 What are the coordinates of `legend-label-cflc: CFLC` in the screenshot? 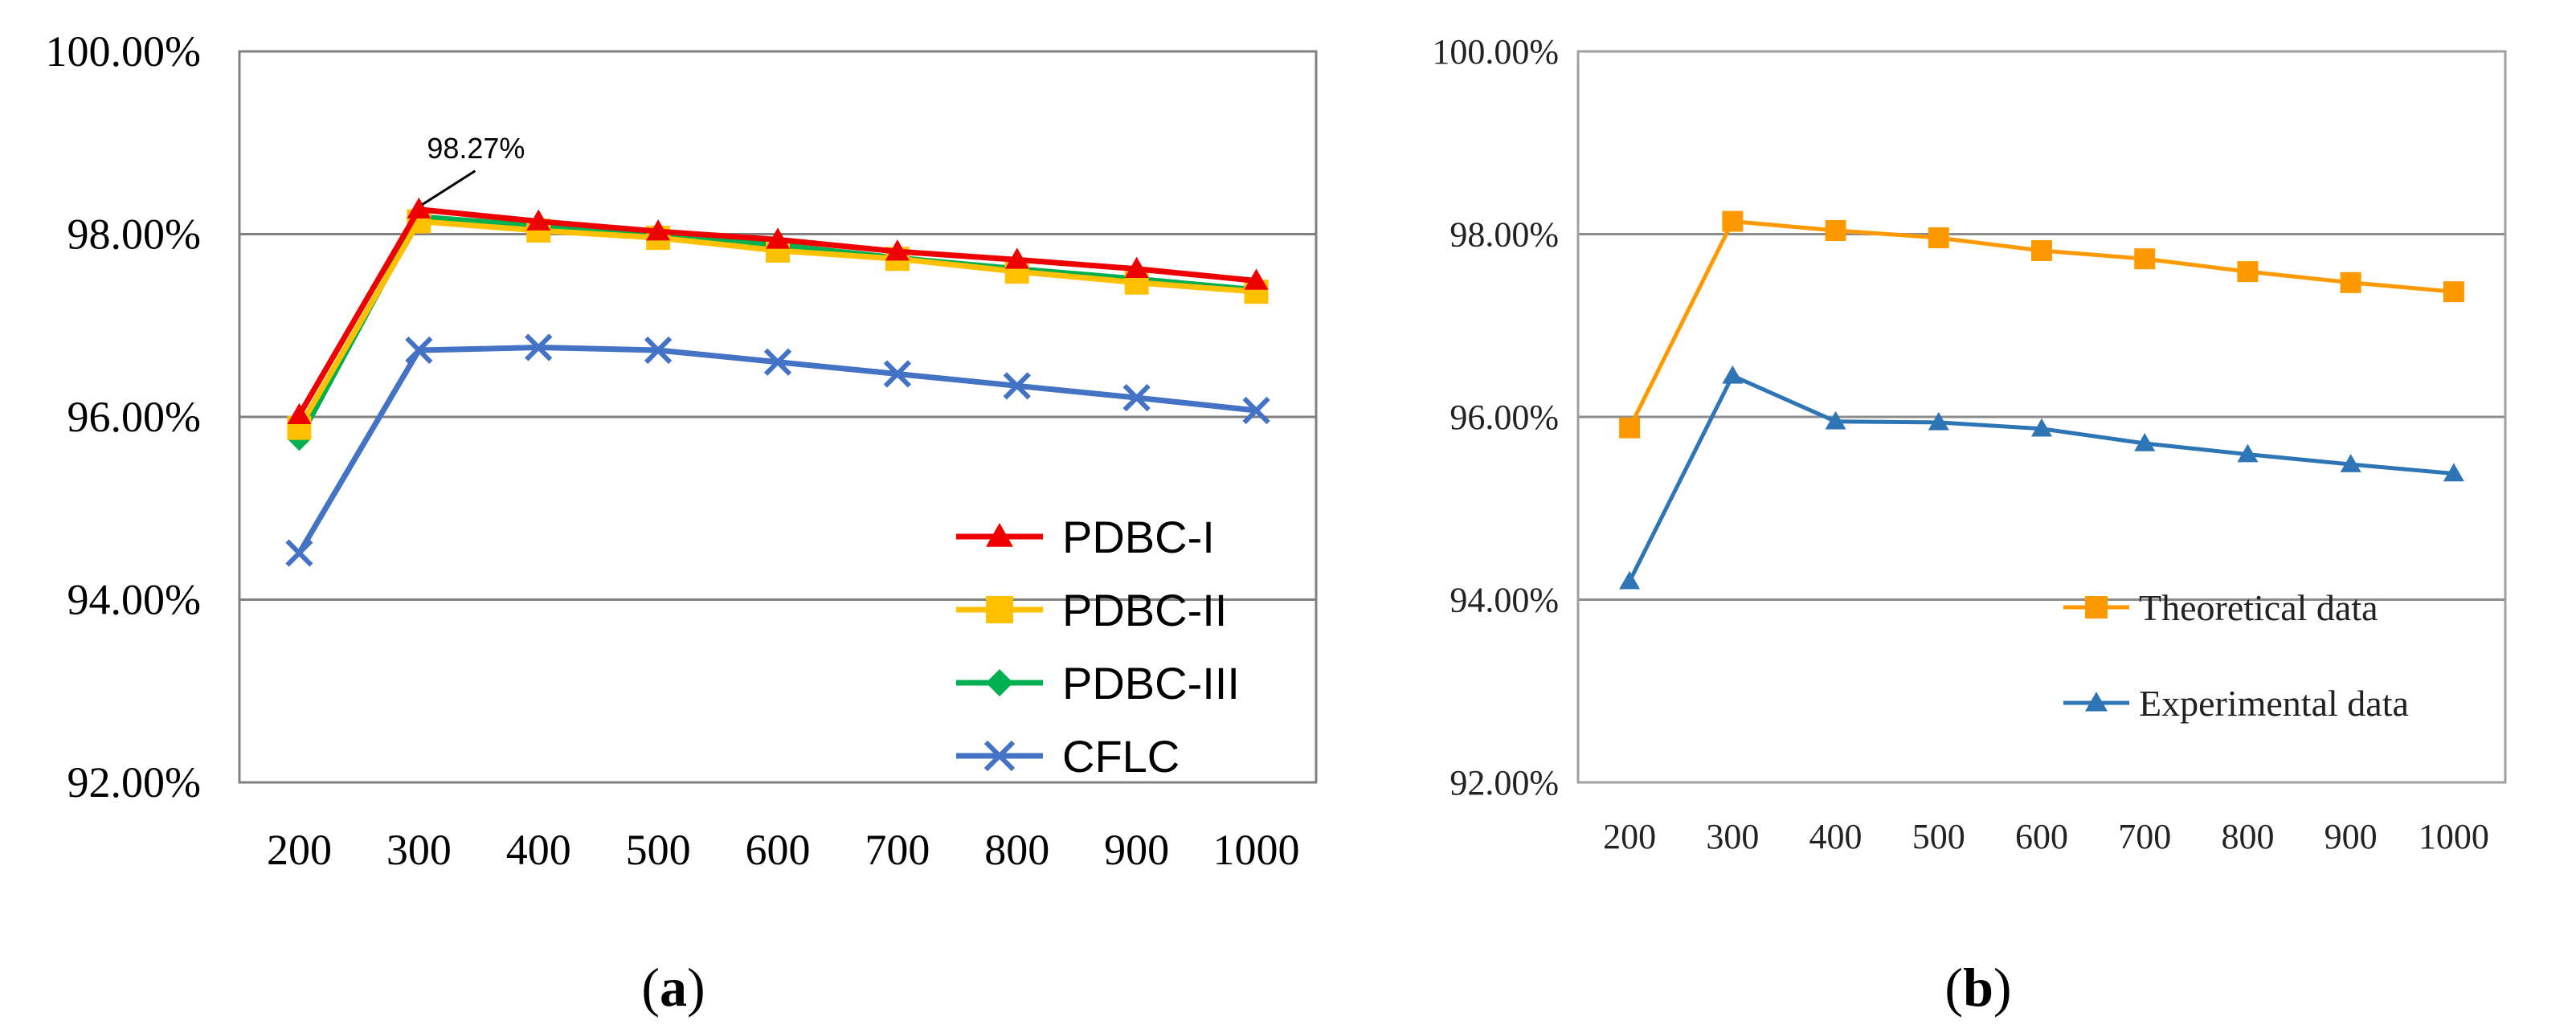 It's located at (1121, 756).